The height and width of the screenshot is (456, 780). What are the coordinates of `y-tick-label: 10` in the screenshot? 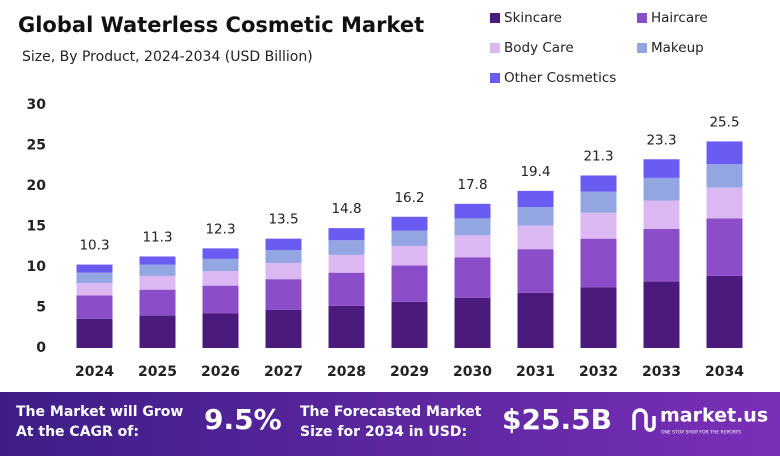 It's located at (37, 267).